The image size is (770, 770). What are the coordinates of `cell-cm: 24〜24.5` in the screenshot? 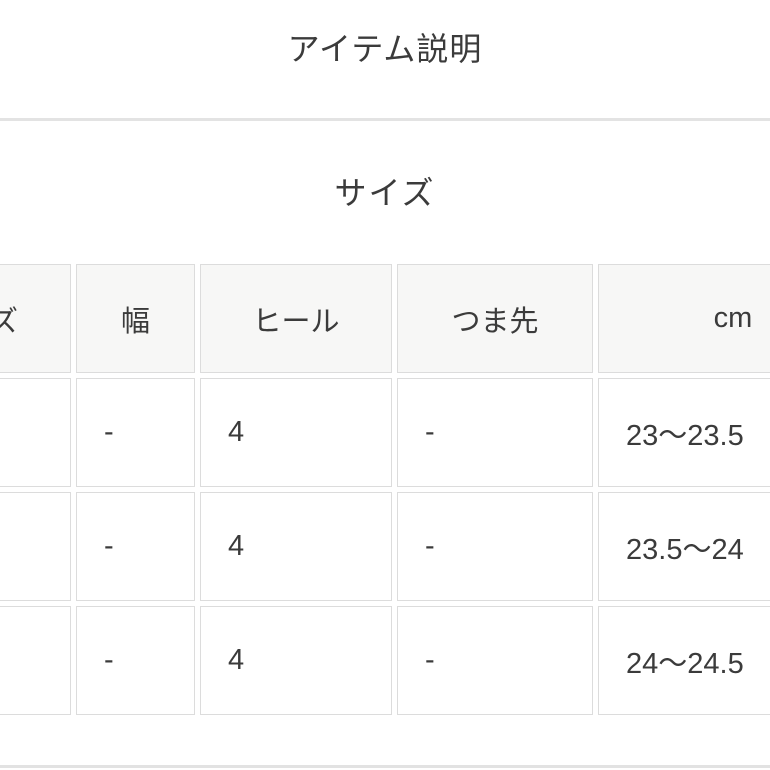 It's located at (684, 660).